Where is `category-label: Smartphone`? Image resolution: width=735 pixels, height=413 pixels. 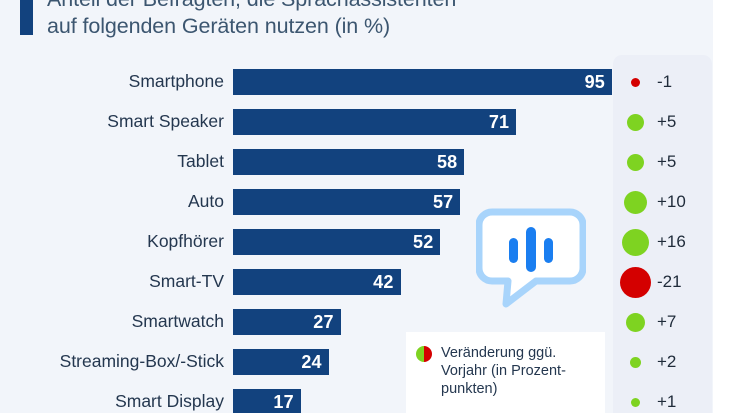 category-label: Smartphone is located at coordinates (176, 81).